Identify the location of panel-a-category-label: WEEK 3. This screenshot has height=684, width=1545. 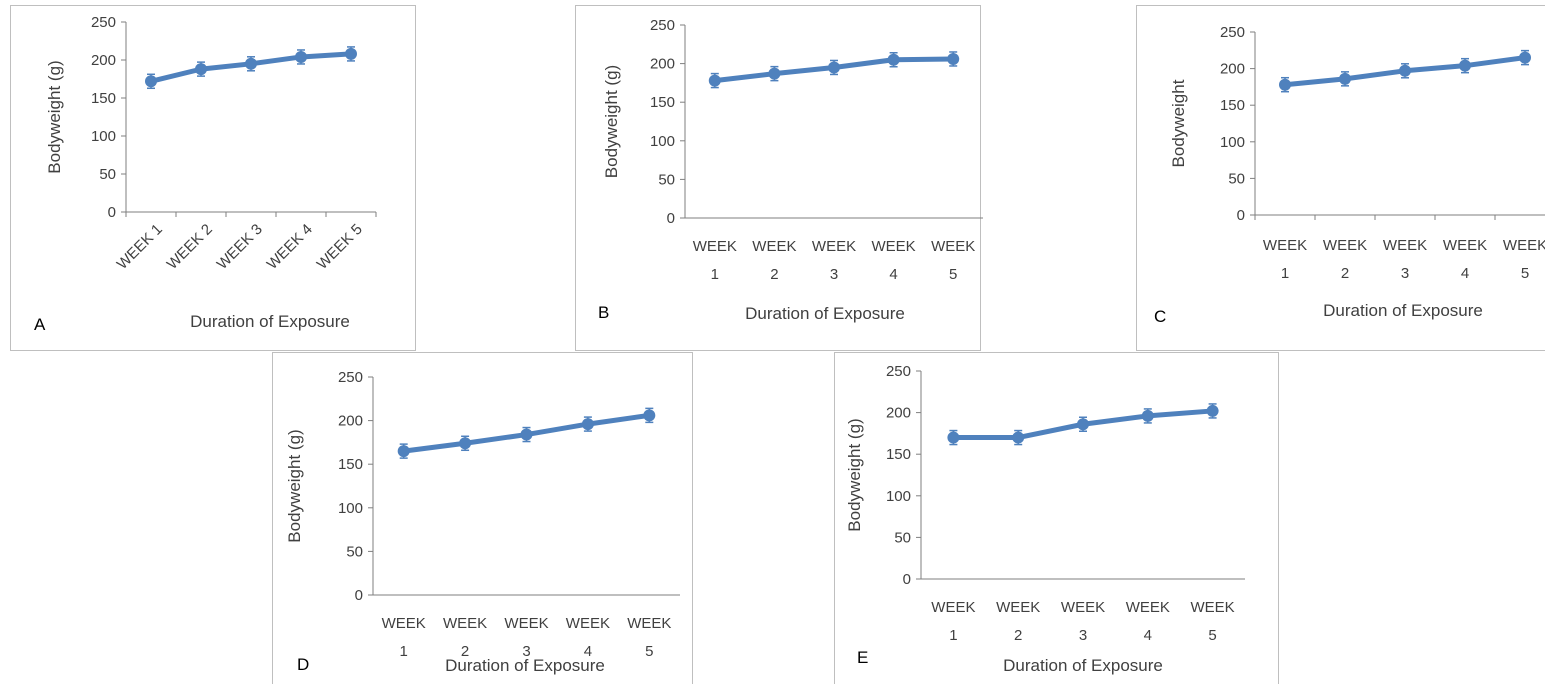
(240, 247).